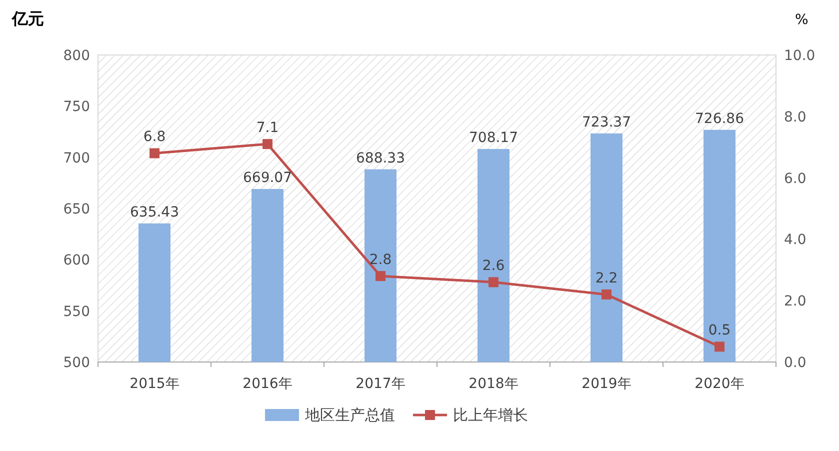 The image size is (839, 451). What do you see at coordinates (154, 137) in the screenshot?
I see `data-label: 6.8` at bounding box center [154, 137].